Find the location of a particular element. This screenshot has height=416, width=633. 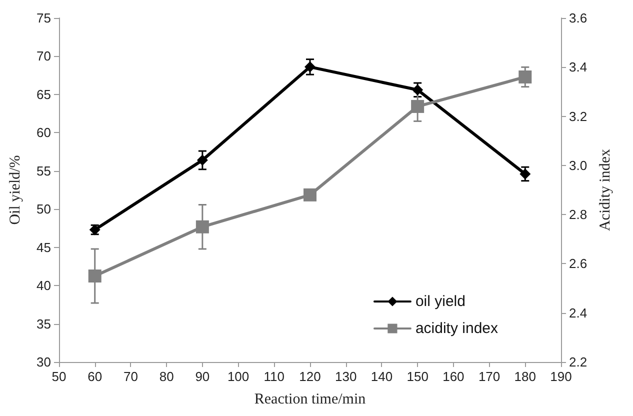

y-axis-title: Oil yield/% is located at coordinates (16, 190).